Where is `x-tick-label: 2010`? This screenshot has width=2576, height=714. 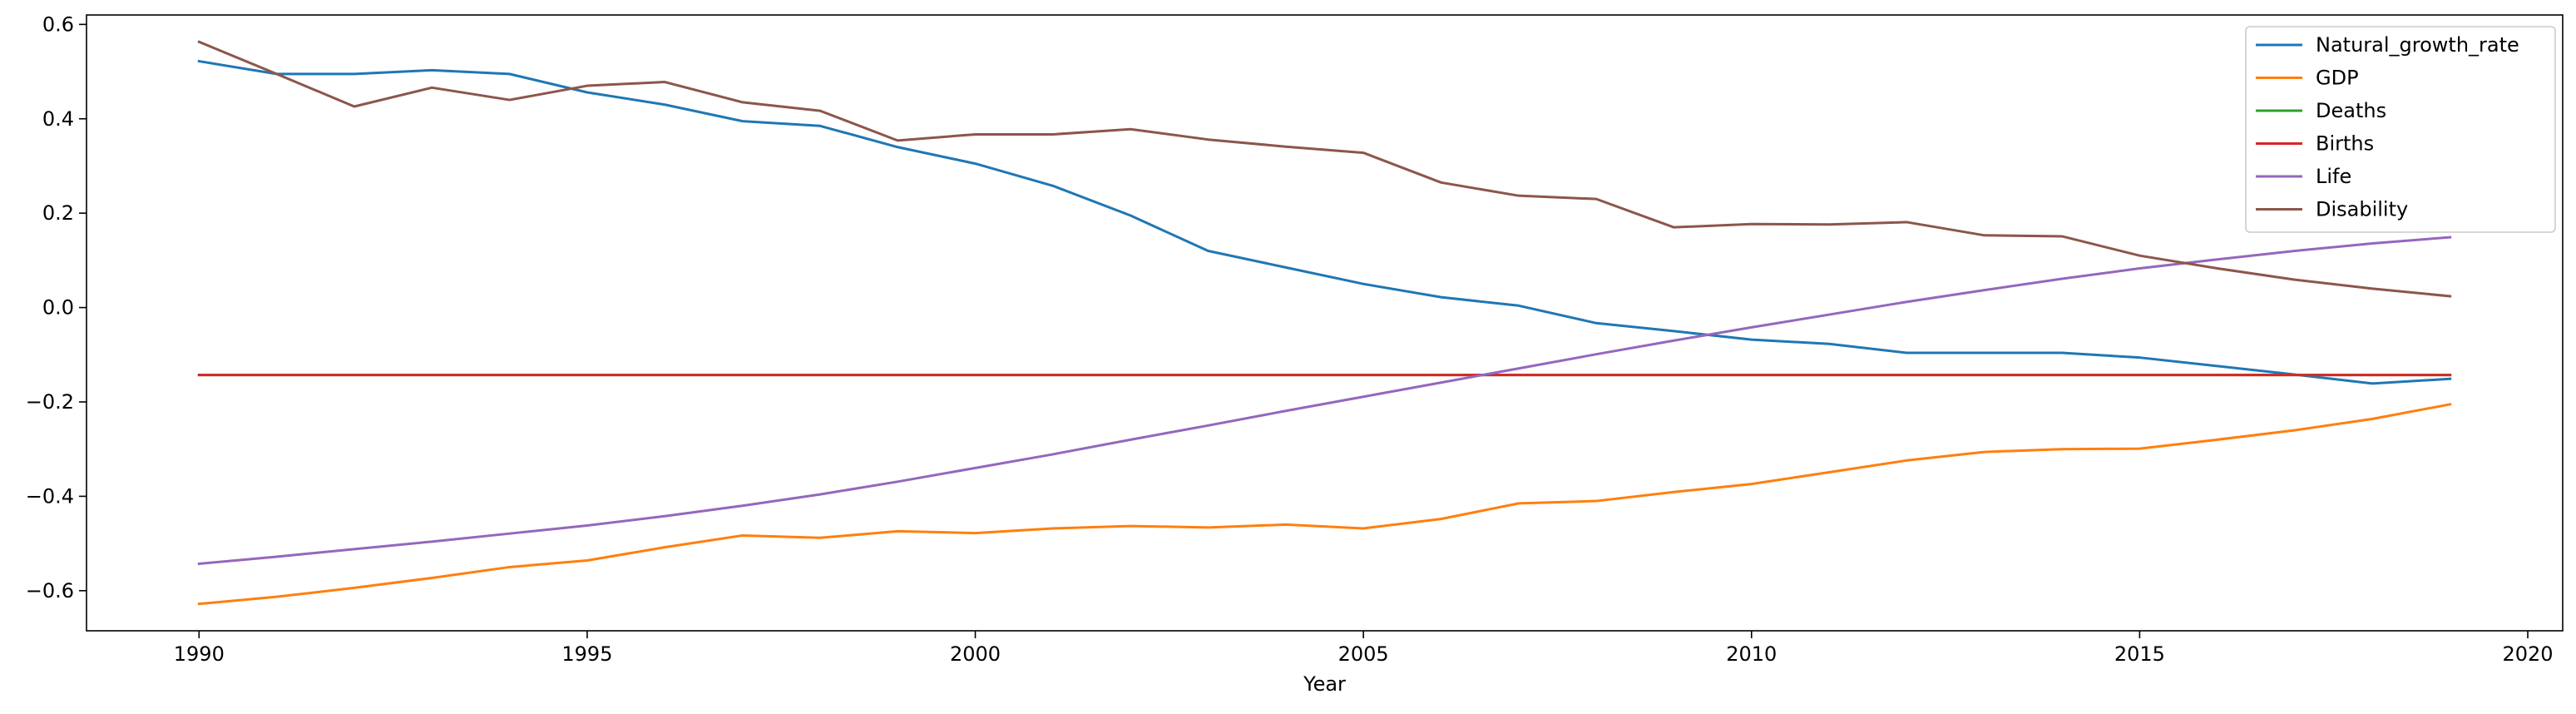
x-tick-label: 2010 is located at coordinates (1751, 654).